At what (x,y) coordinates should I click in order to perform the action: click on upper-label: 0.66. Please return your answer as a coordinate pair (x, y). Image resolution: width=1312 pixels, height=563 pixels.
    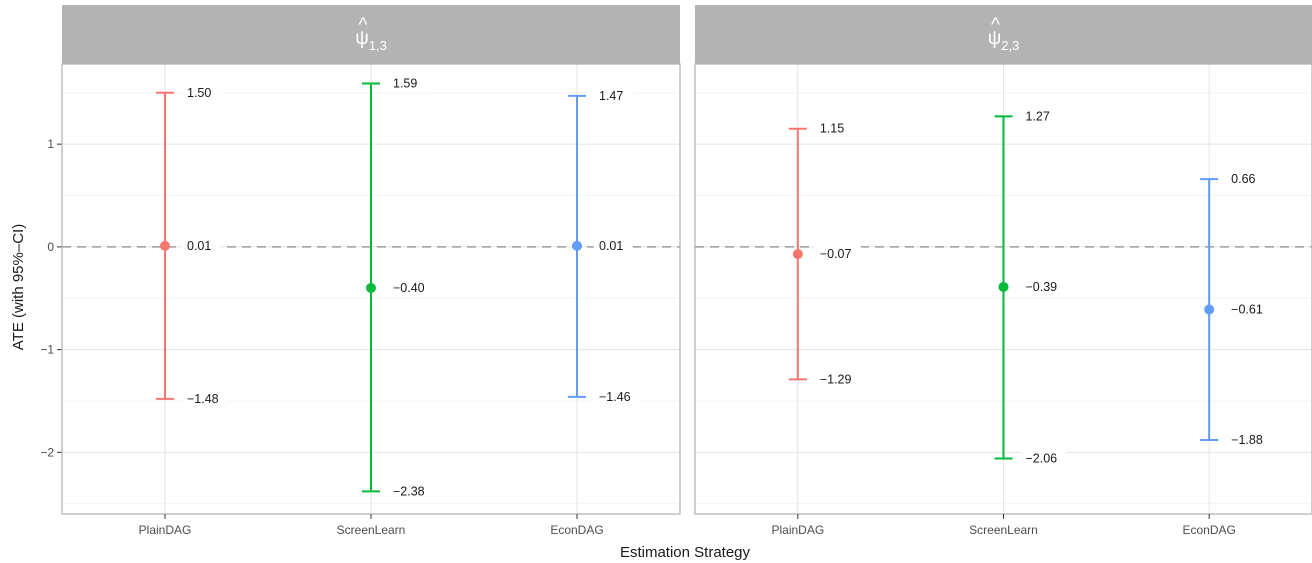
    Looking at the image, I should click on (1243, 179).